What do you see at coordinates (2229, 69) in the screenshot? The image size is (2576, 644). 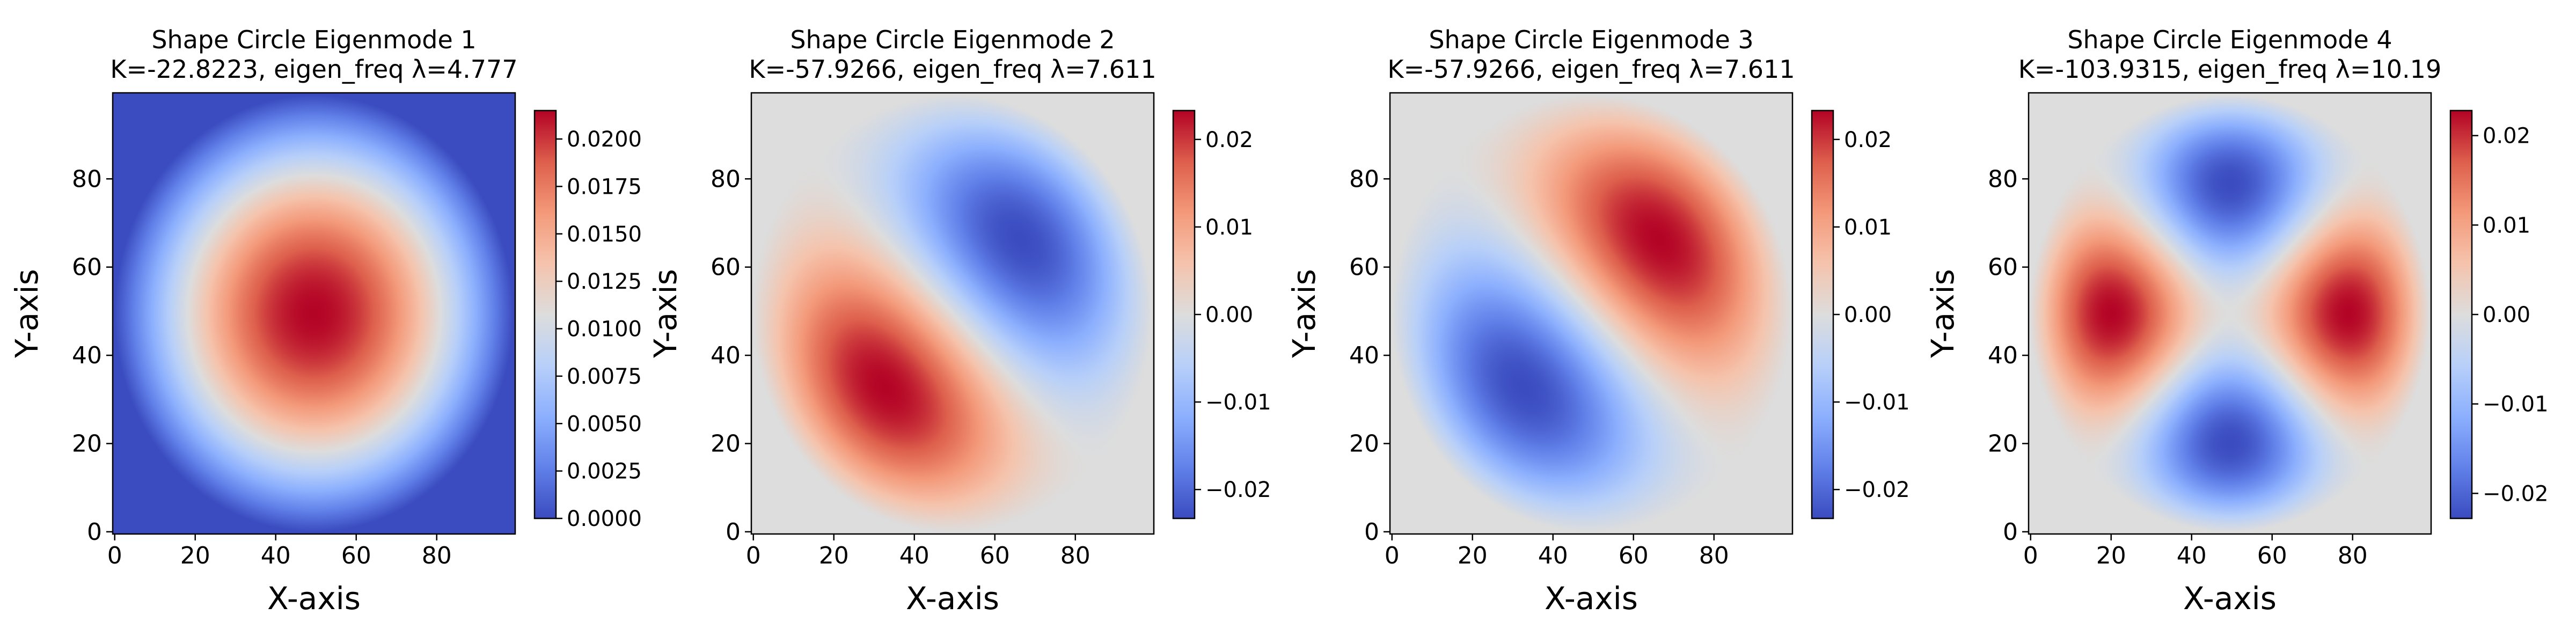 I see `panel-subtitle: K=-103.9315, eigen_freq λ=10.19` at bounding box center [2229, 69].